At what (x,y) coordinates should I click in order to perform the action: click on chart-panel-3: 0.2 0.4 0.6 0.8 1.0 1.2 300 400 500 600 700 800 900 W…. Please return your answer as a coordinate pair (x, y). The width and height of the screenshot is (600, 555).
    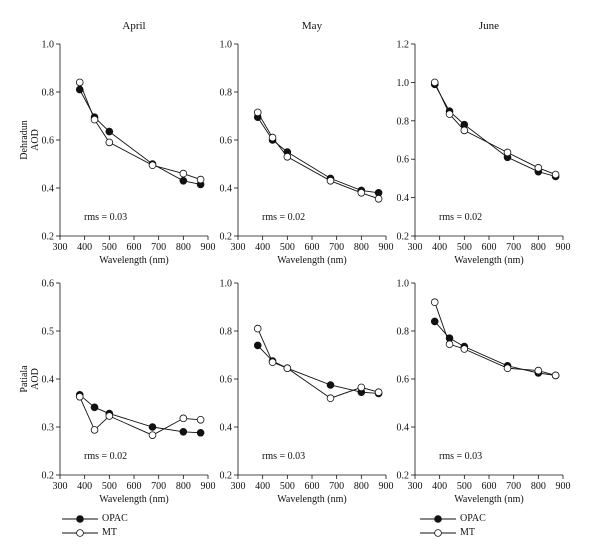
    Looking at the image, I should click on (484, 143).